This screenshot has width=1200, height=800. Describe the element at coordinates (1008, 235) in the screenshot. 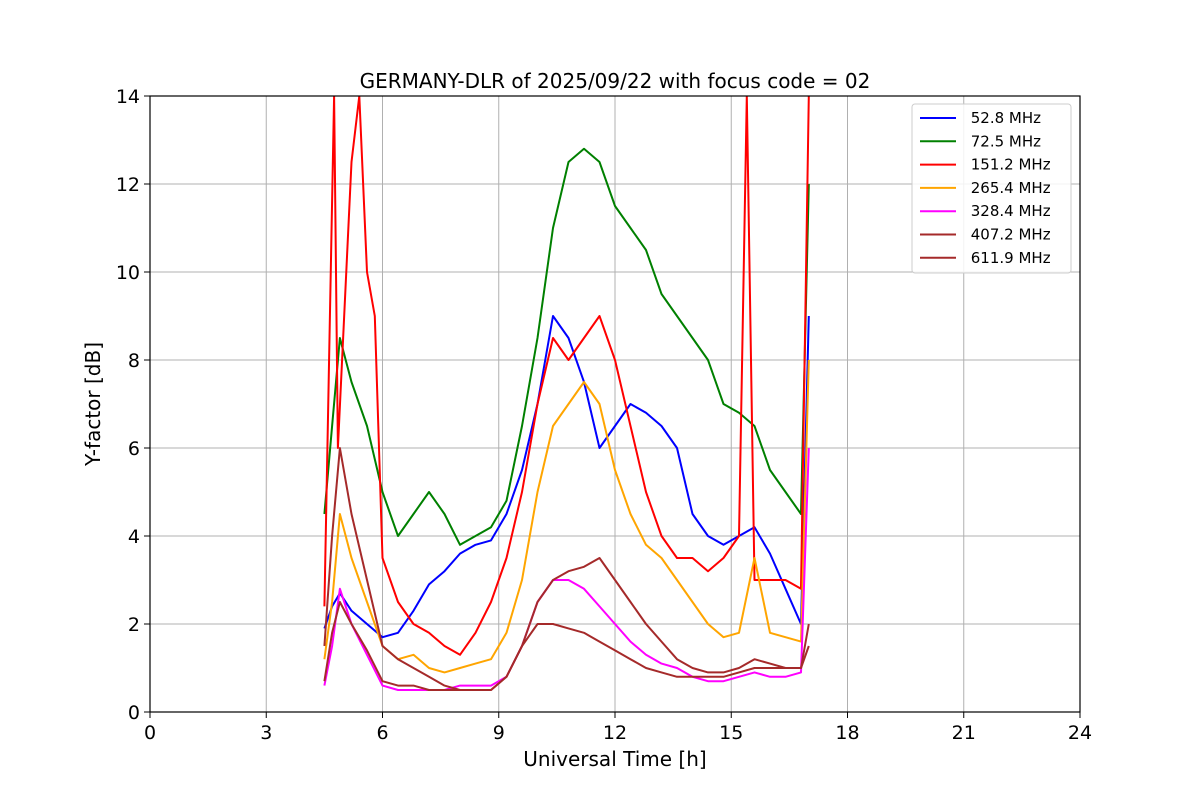

I see `legend-entry-label: 407.2 MHz` at that location.